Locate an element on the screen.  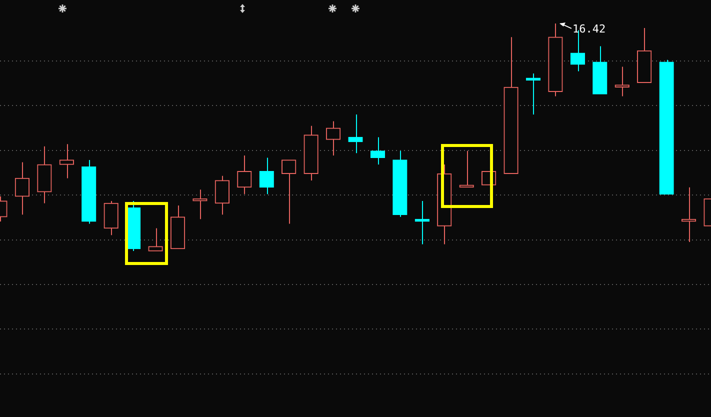
annotation: 16.42 is located at coordinates (589, 29).